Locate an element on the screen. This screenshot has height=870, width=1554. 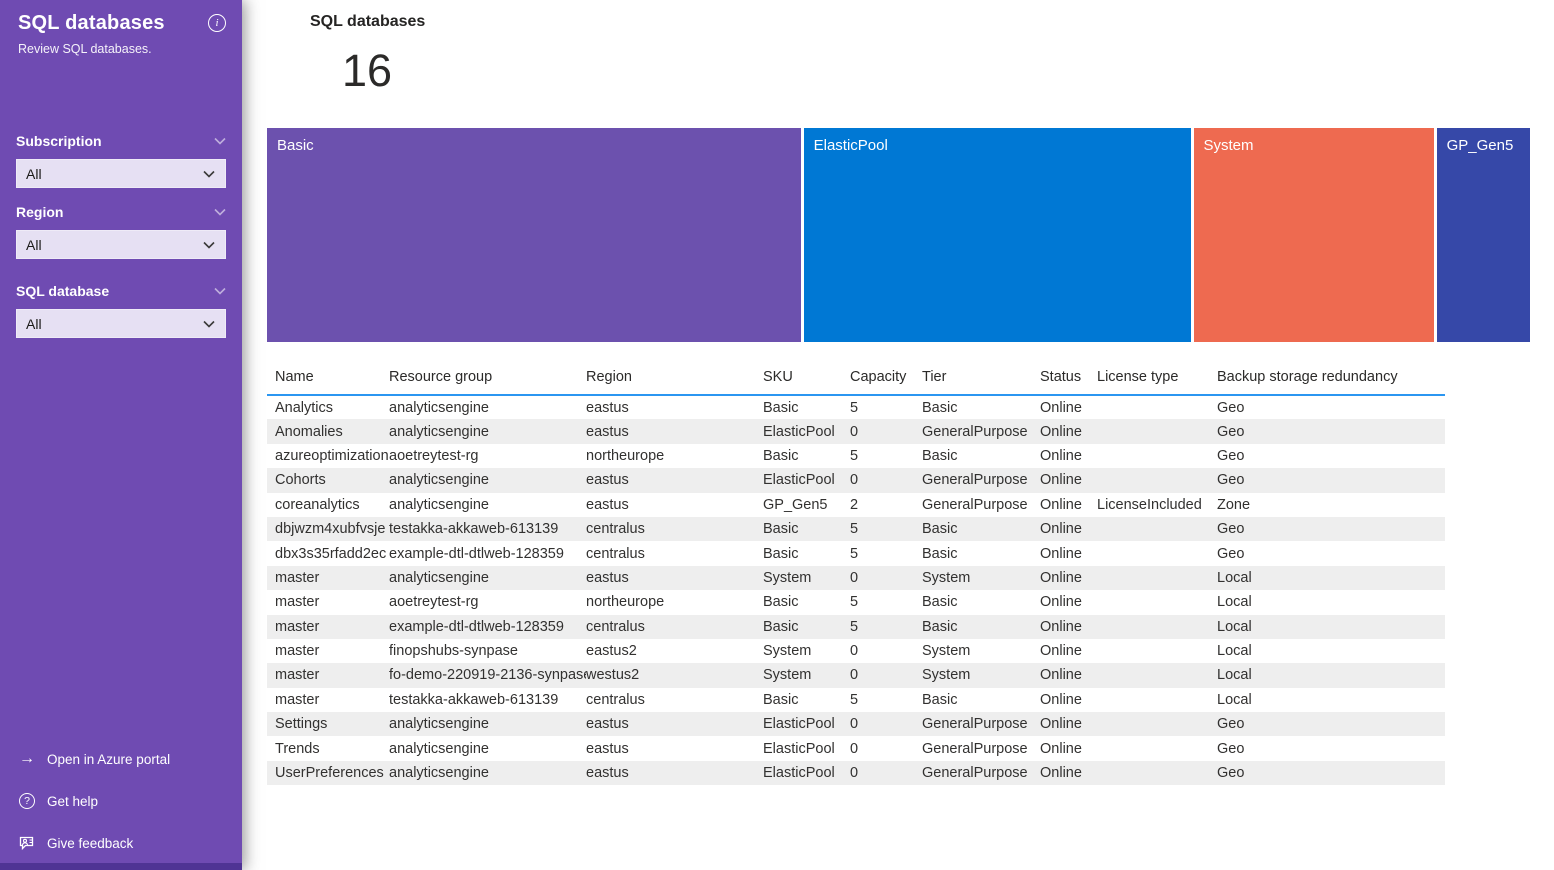
table-cell: Local is located at coordinates (1234, 577).